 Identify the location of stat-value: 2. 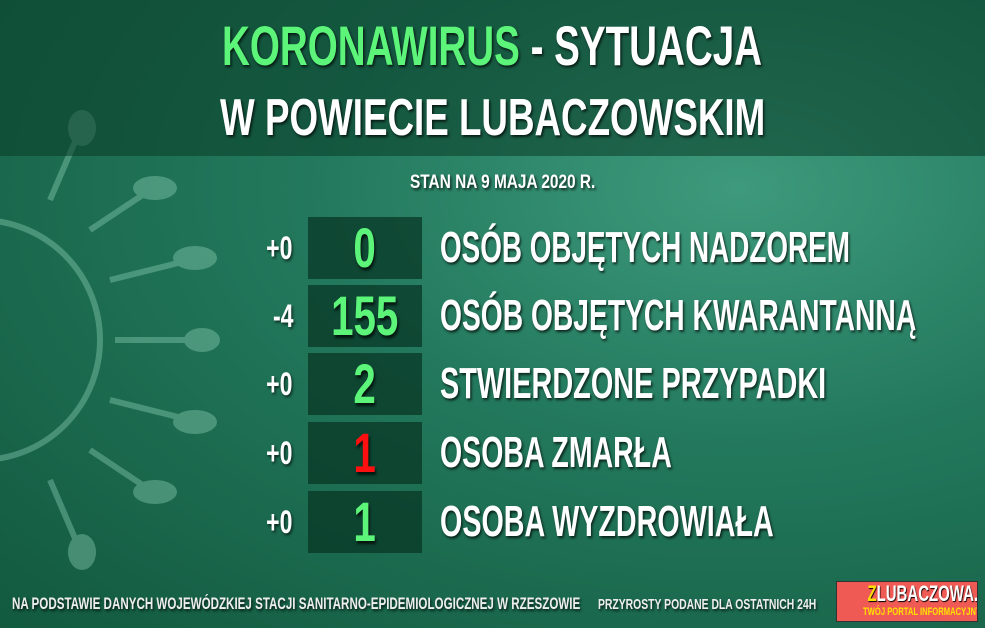
(365, 384).